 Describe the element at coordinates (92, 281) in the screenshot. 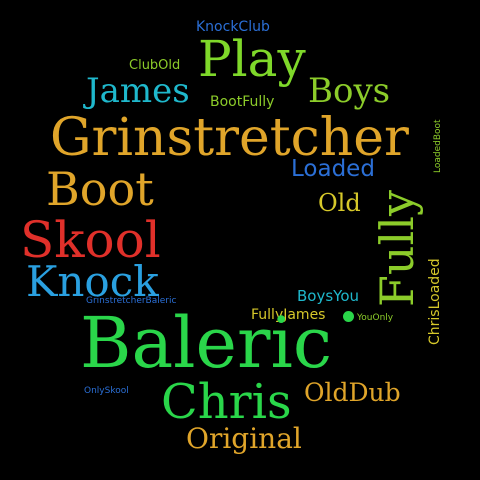

I see `word-knock: Knock` at that location.